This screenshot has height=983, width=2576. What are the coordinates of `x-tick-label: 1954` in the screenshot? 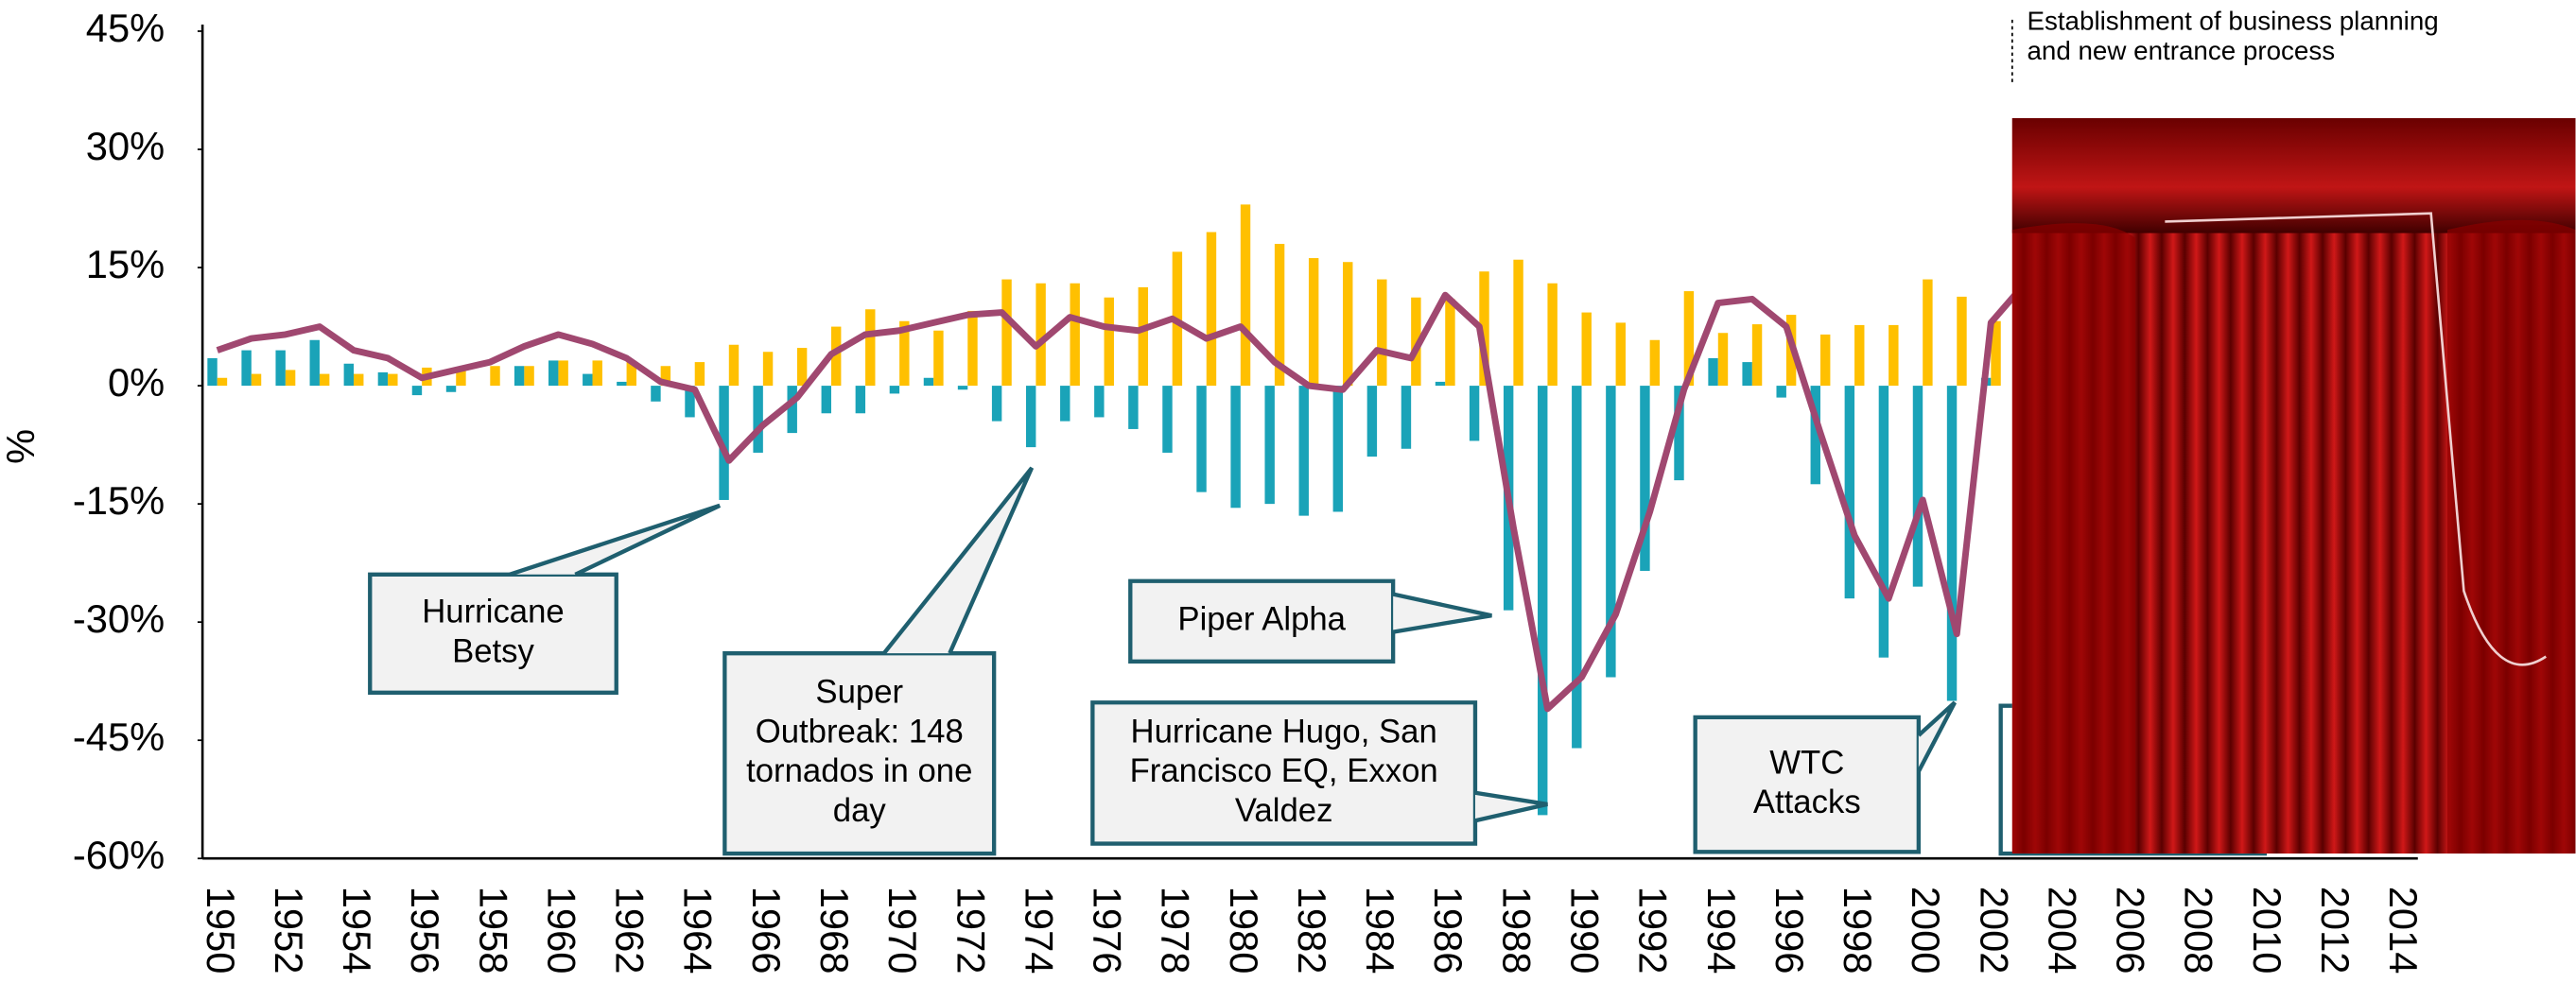 It's located at (357, 930).